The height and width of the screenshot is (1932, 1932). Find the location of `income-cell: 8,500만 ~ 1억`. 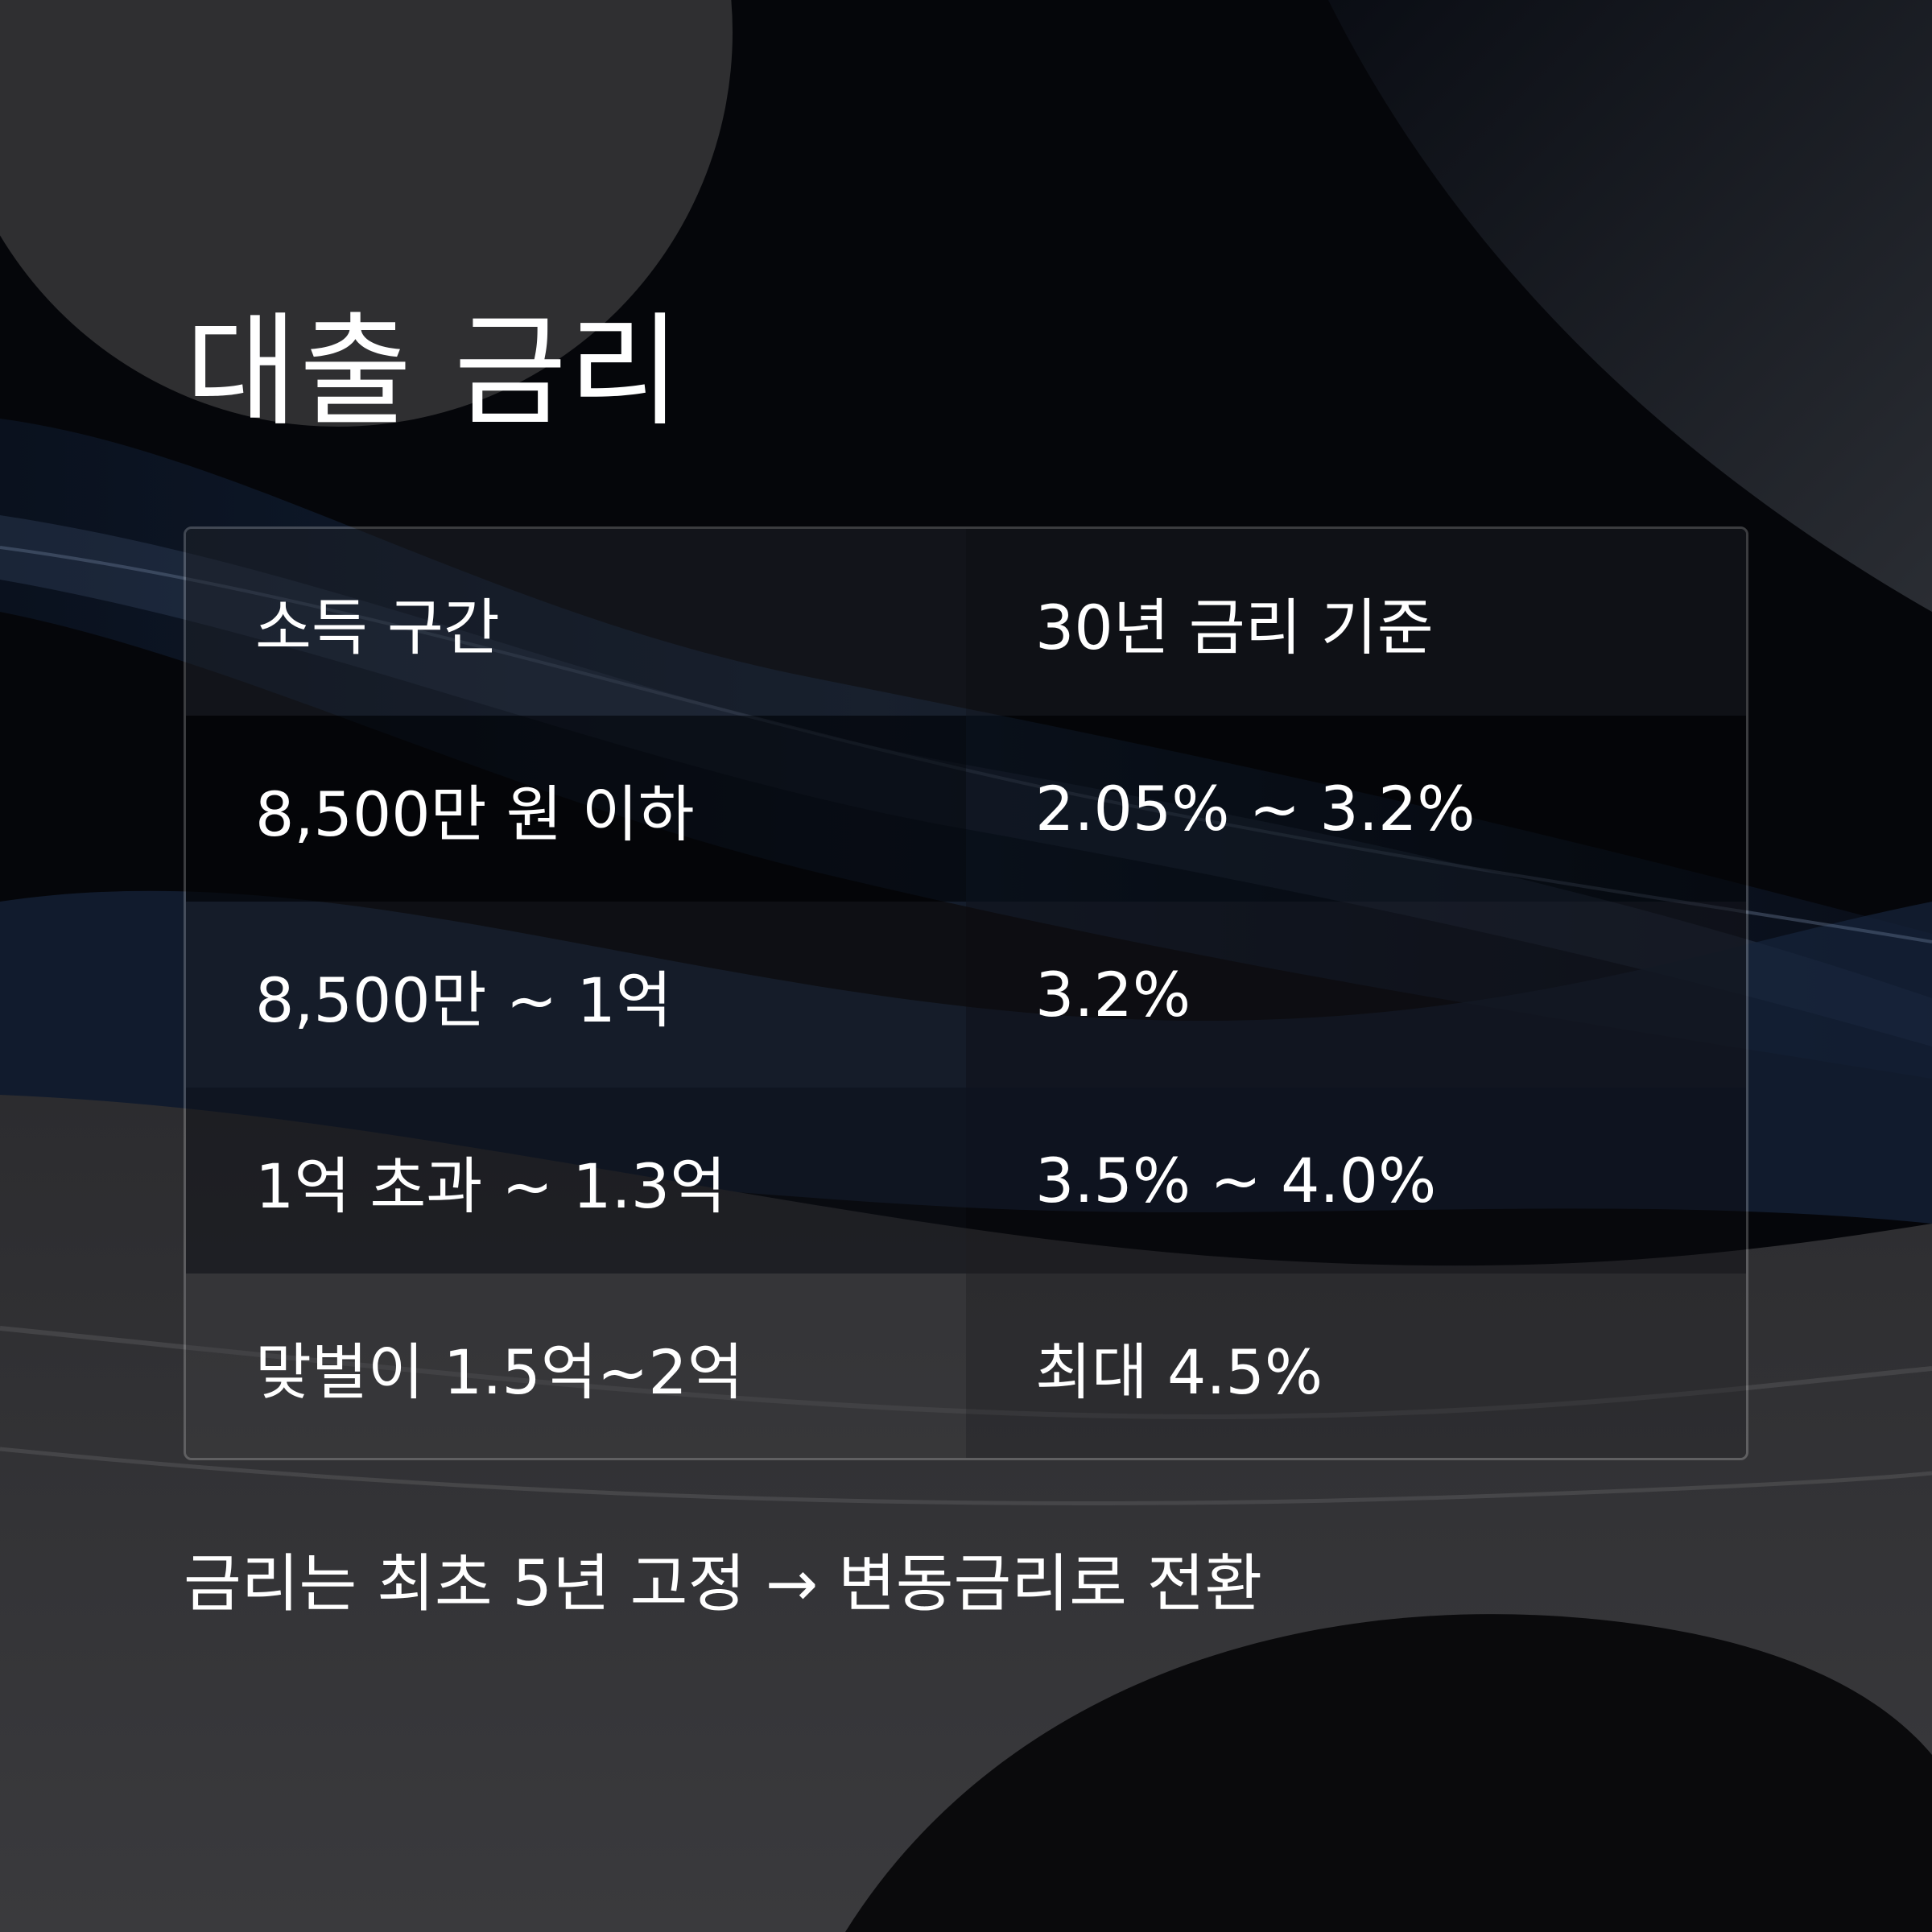

income-cell: 8,500만 ~ 1억 is located at coordinates (576, 995).